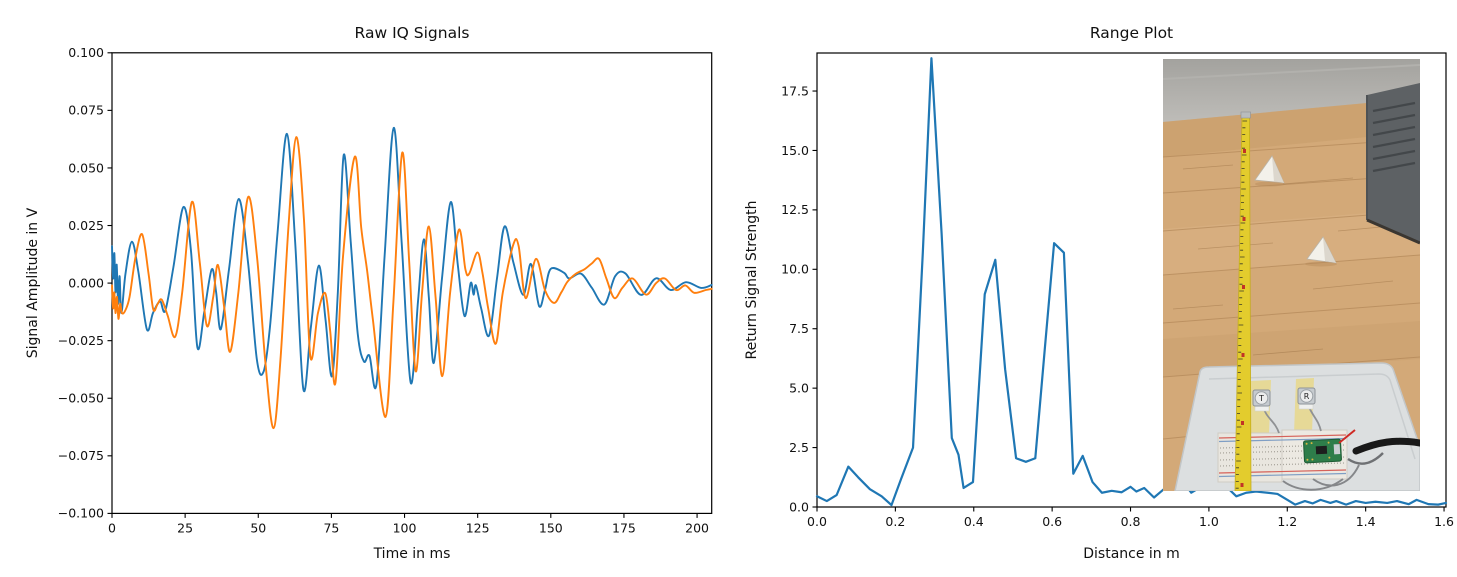  Describe the element at coordinates (799, 387) in the screenshot. I see `y-tick-label: 5.0` at that location.